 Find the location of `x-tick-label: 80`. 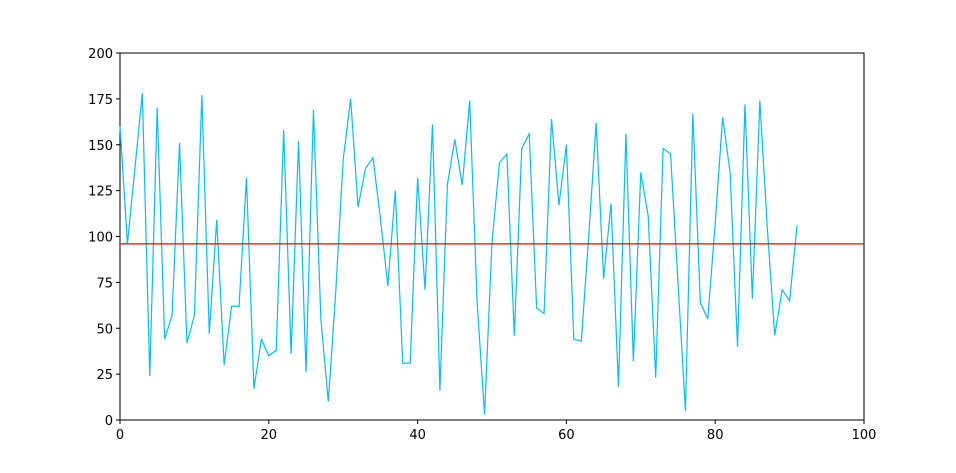

x-tick-label: 80 is located at coordinates (715, 435).